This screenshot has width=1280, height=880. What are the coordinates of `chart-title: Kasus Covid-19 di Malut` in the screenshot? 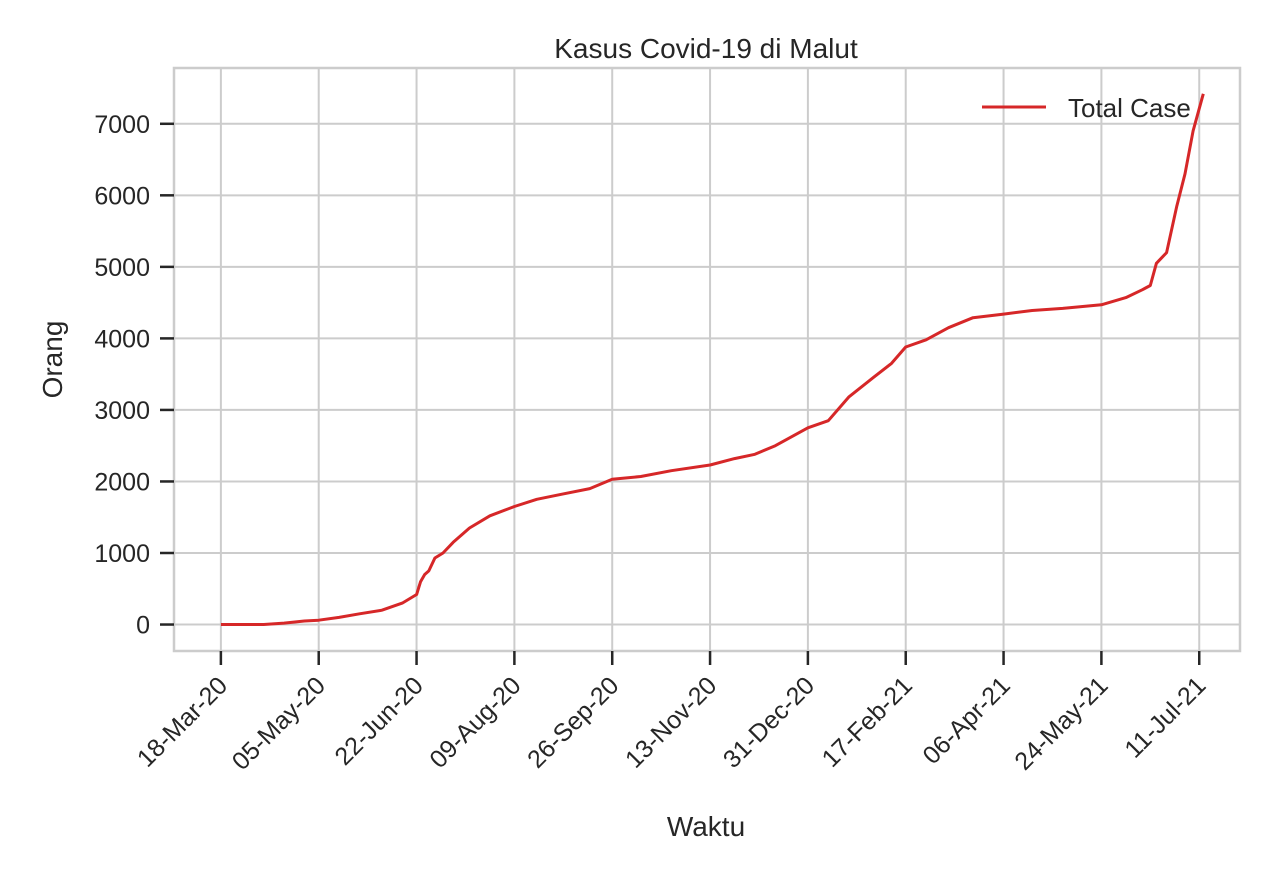 It's located at (706, 48).